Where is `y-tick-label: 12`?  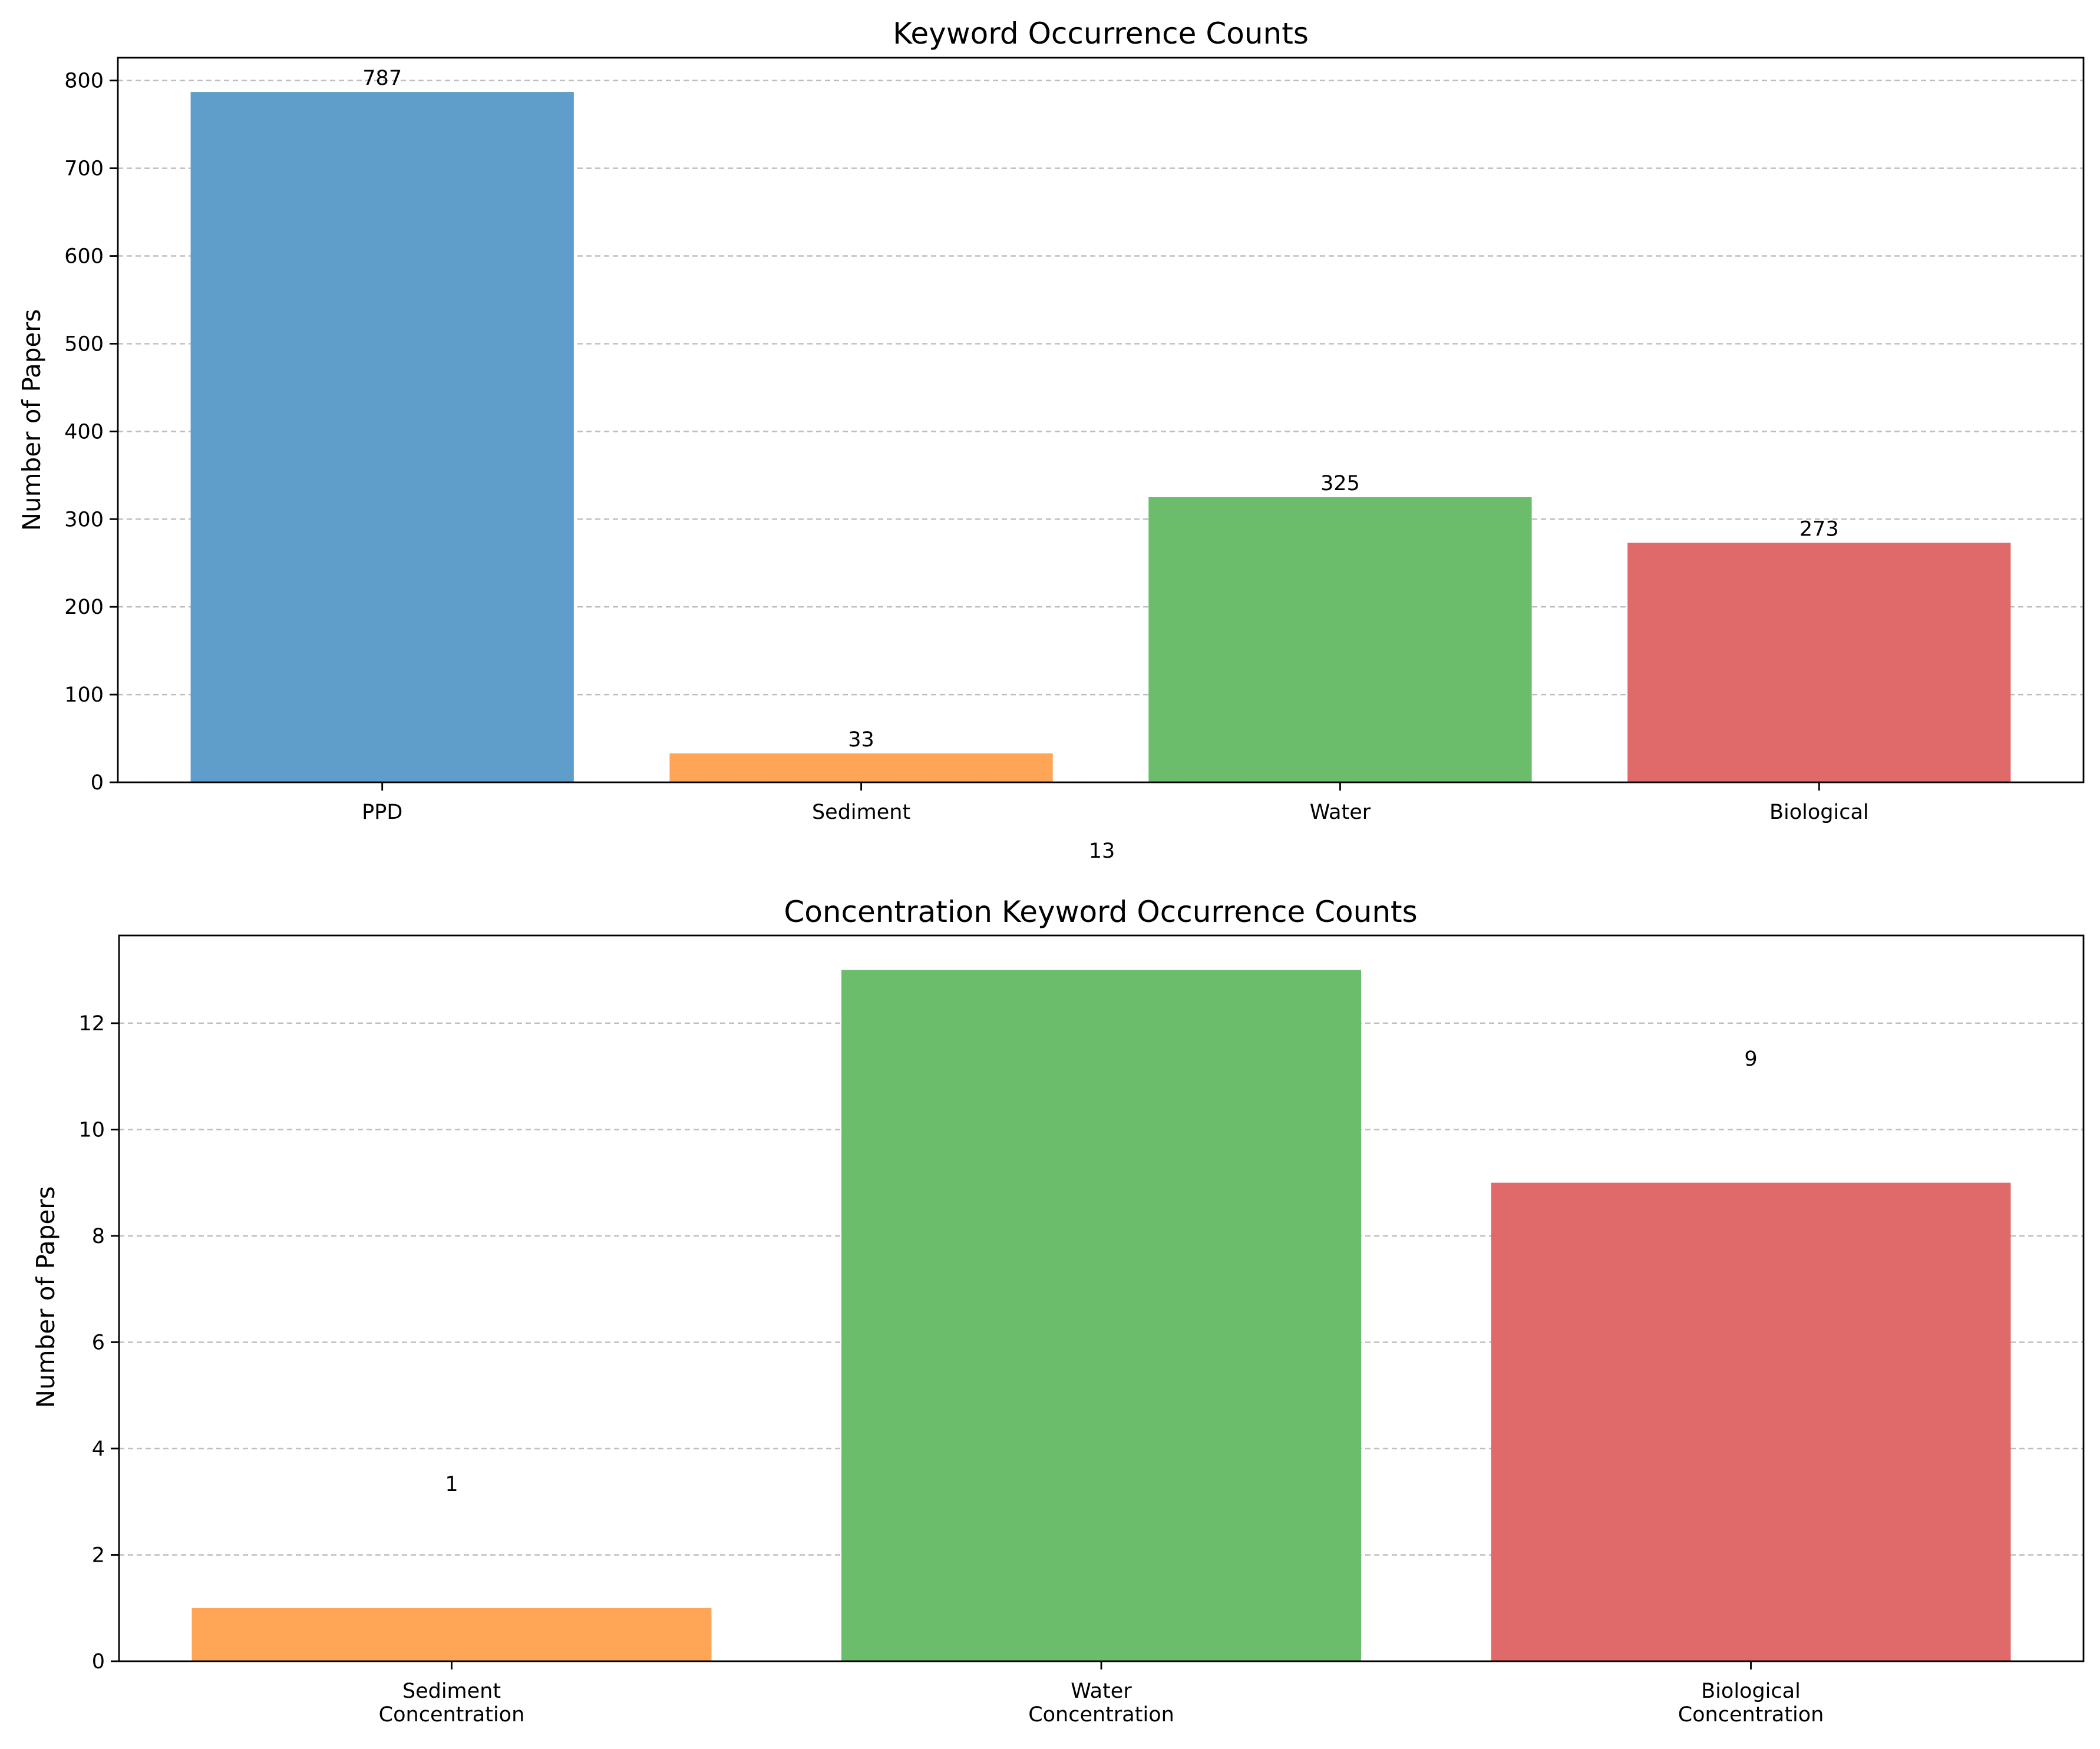
y-tick-label: 12 is located at coordinates (91, 1024).